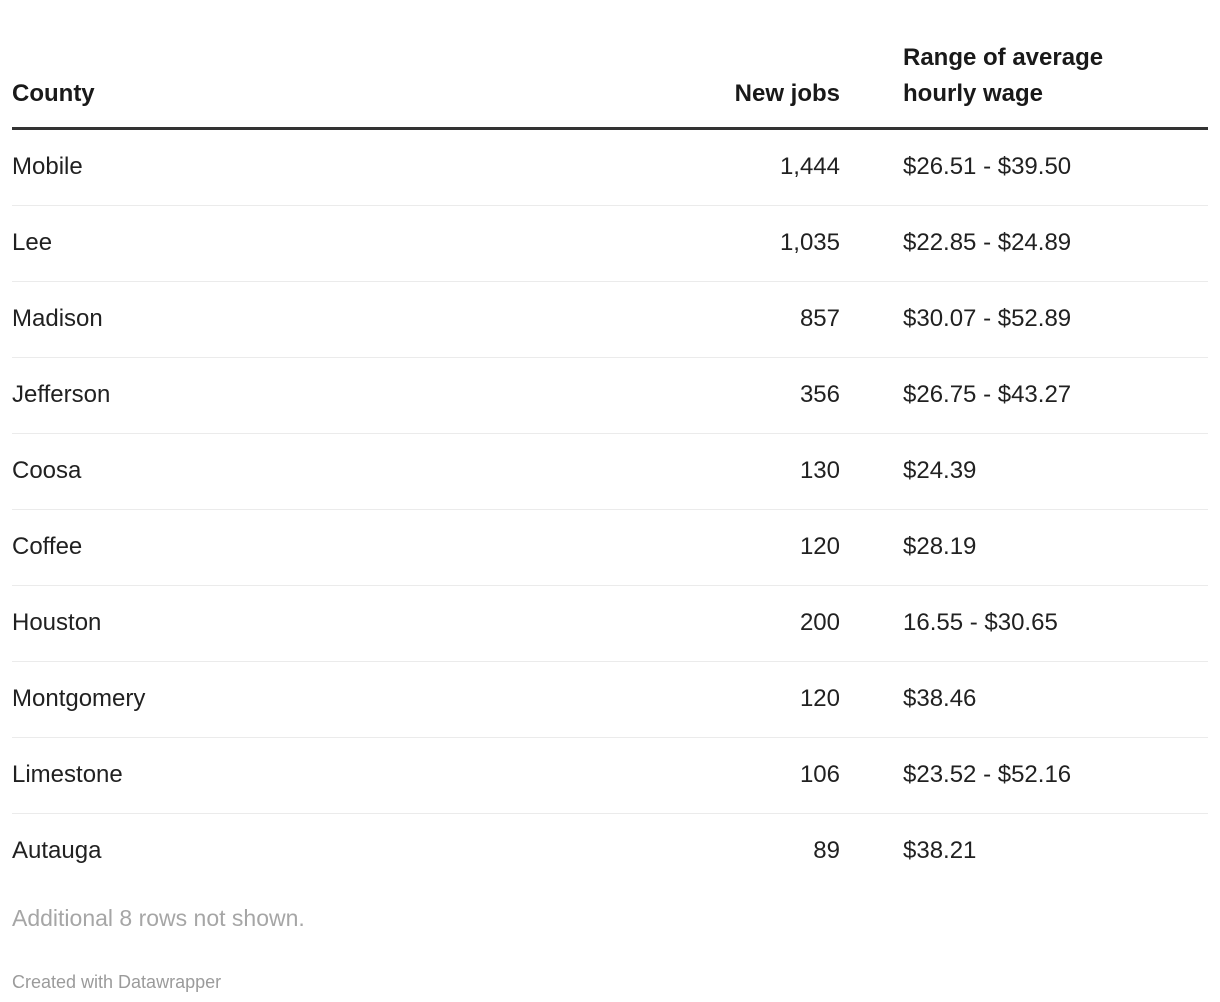 The height and width of the screenshot is (1002, 1220). Describe the element at coordinates (307, 395) in the screenshot. I see `county-cell: Jefferson` at that location.